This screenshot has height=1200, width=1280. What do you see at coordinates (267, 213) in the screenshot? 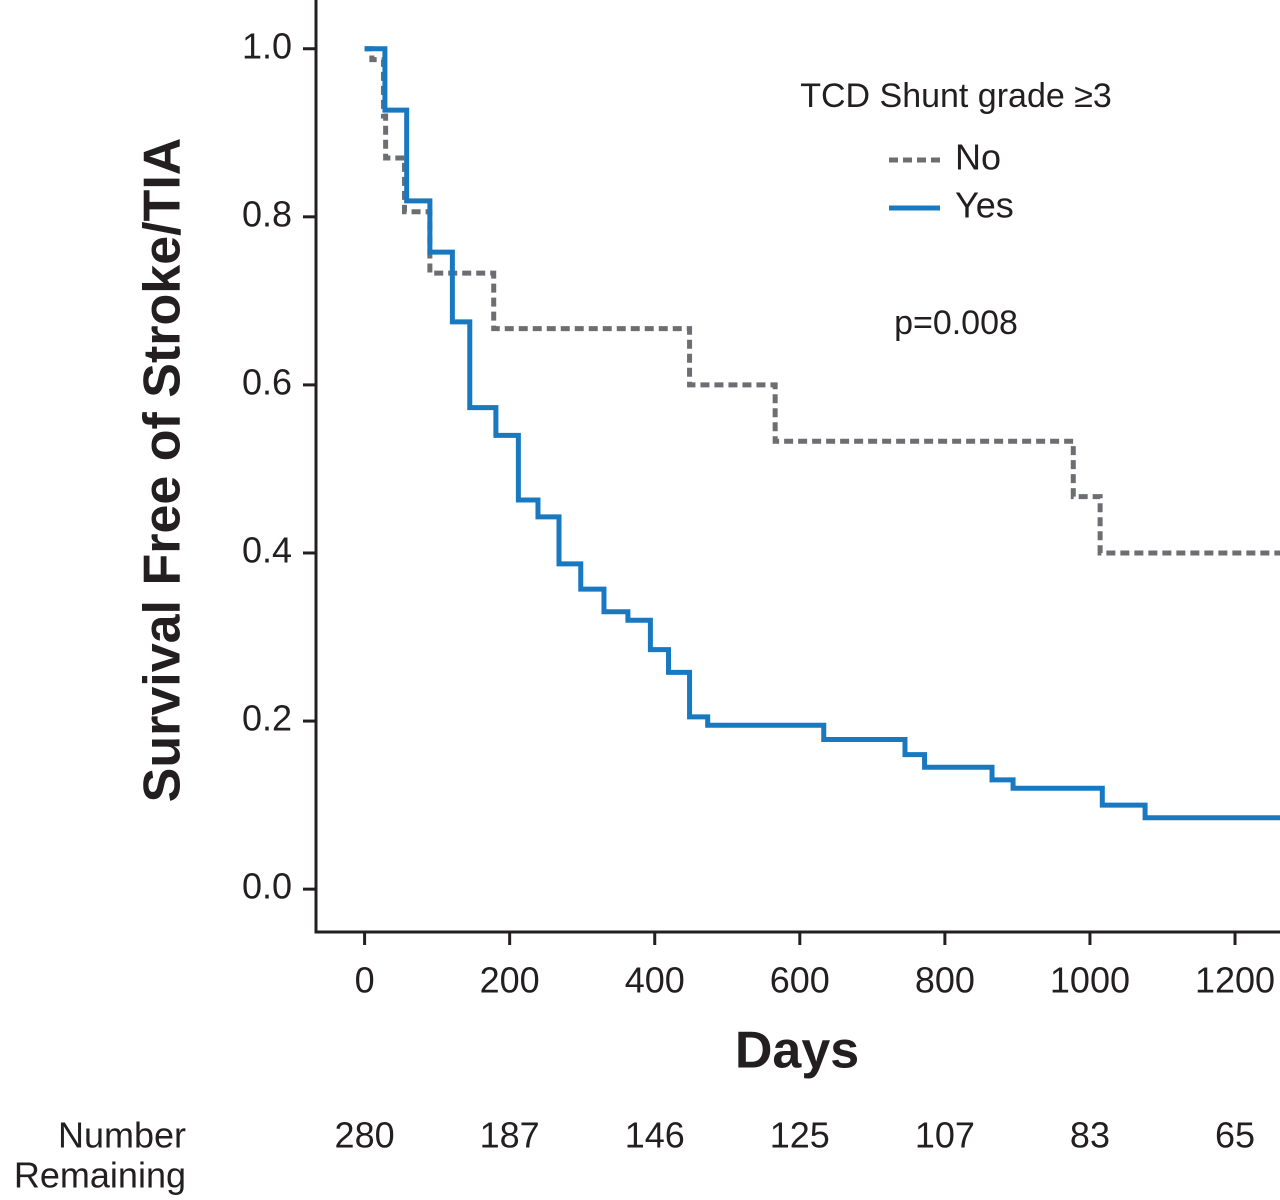
I see `y-tick-label: 0.8` at bounding box center [267, 213].